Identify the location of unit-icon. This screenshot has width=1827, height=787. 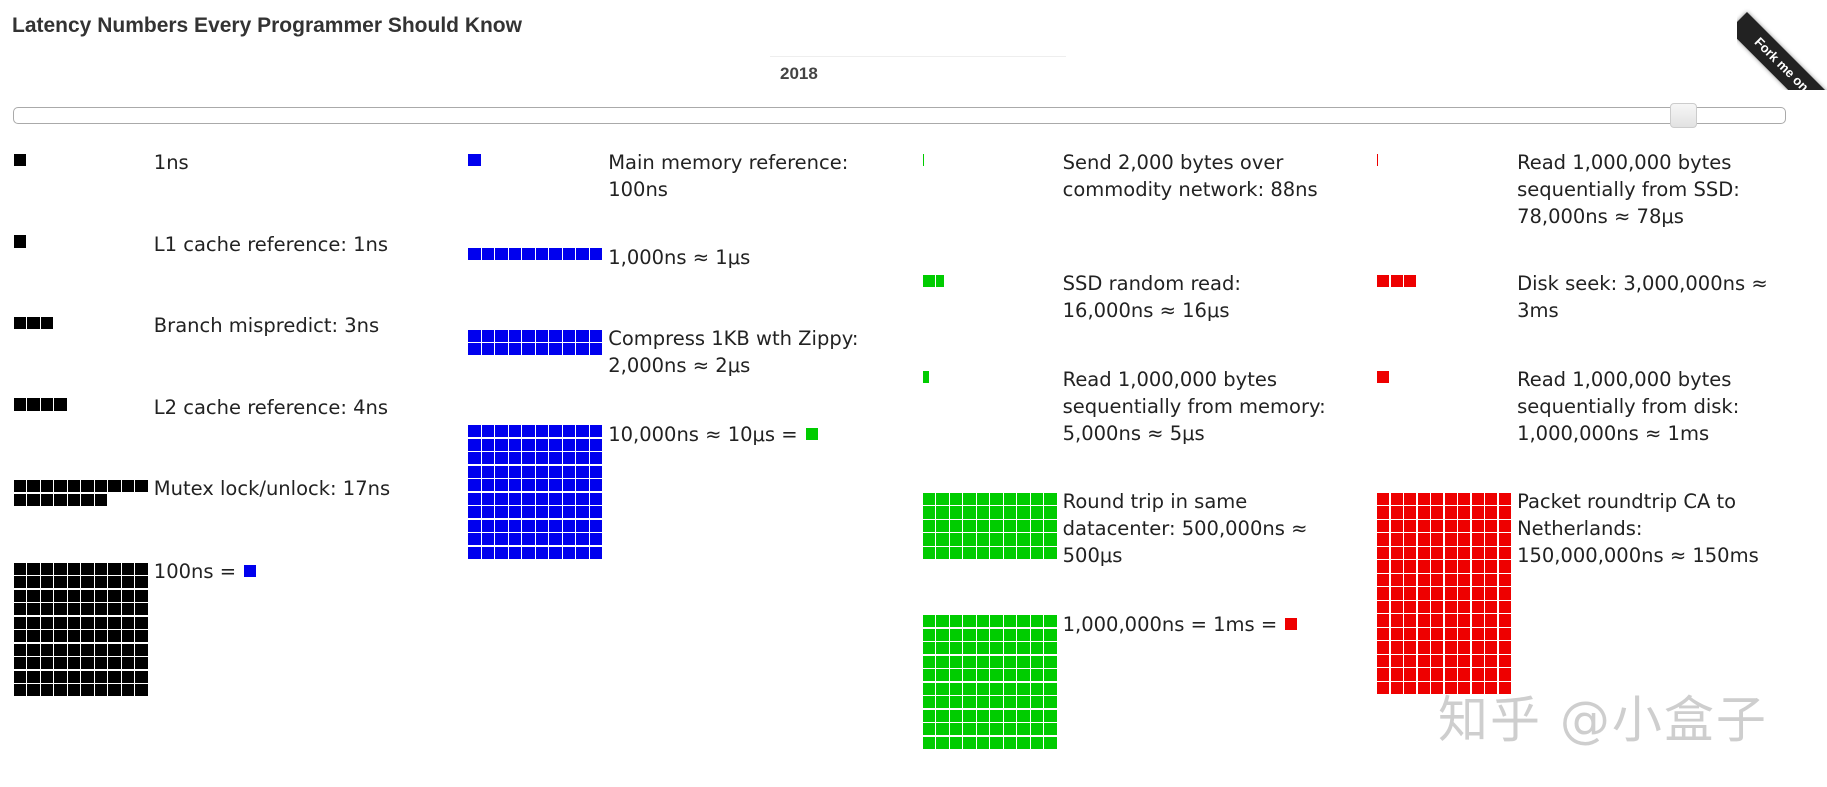
(250, 571).